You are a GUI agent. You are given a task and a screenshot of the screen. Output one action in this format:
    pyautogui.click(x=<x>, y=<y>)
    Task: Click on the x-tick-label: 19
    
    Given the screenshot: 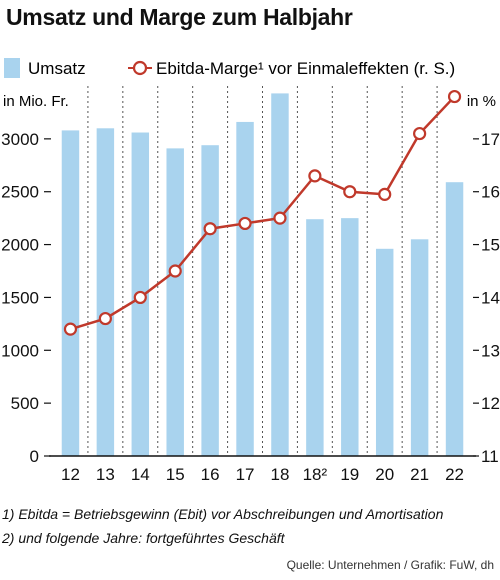 What is the action you would take?
    pyautogui.click(x=349, y=474)
    